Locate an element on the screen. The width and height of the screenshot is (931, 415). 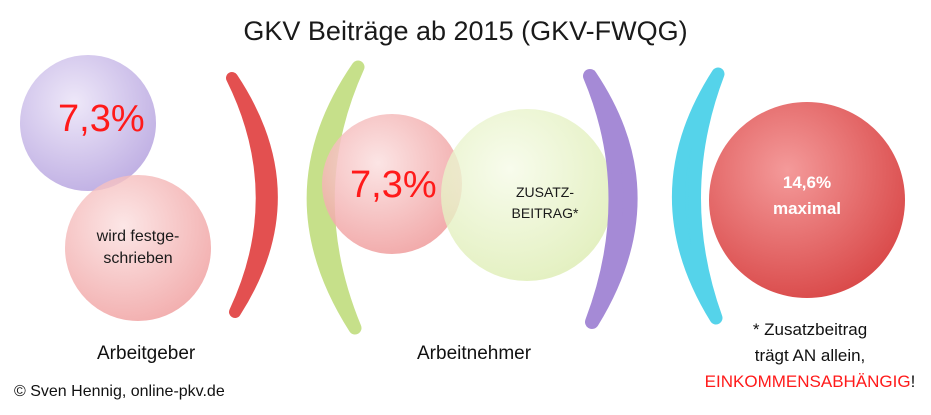
total-circle is located at coordinates (807, 200).